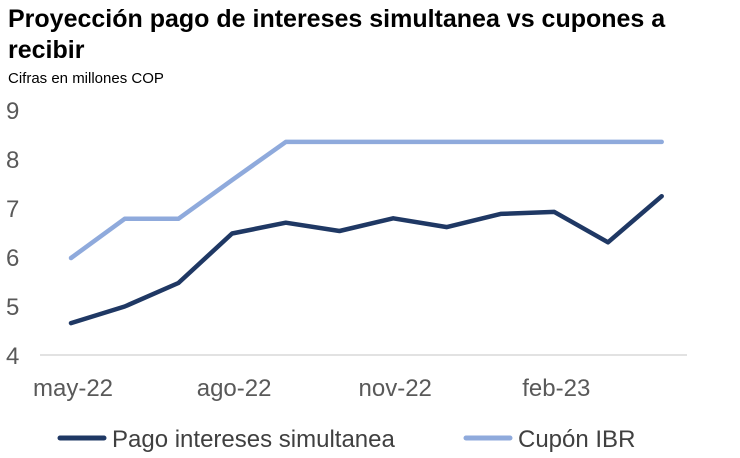 The image size is (740, 458). I want to click on y-tick-label: 4, so click(12, 356).